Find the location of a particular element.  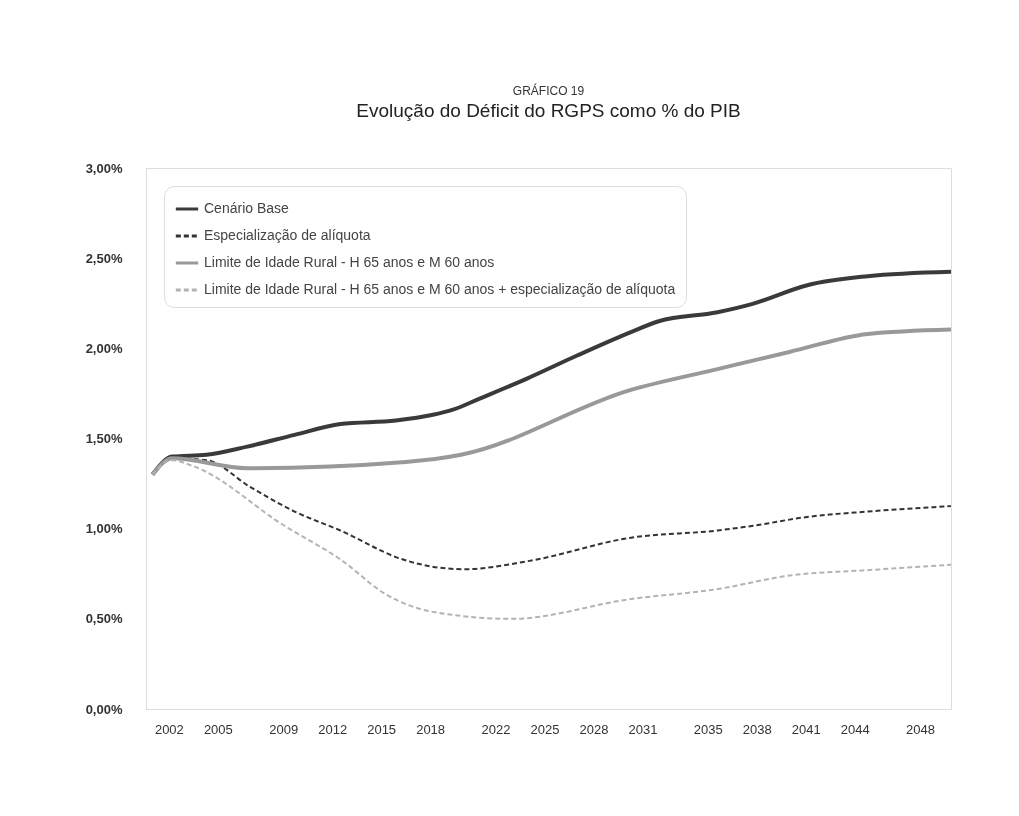

x-tick-label: 2025 is located at coordinates (545, 729).